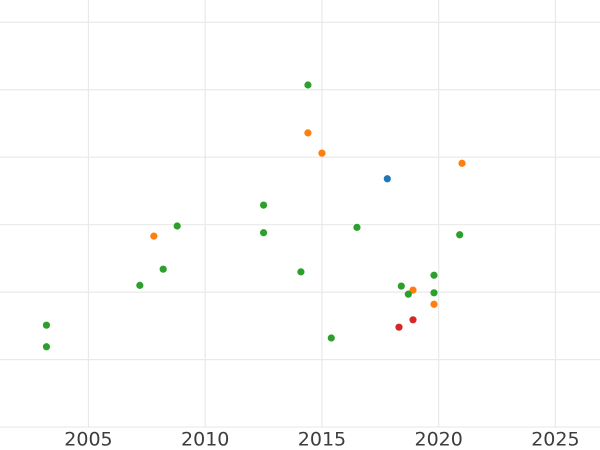  I want to click on x-tick-label: 2010, so click(205, 439).